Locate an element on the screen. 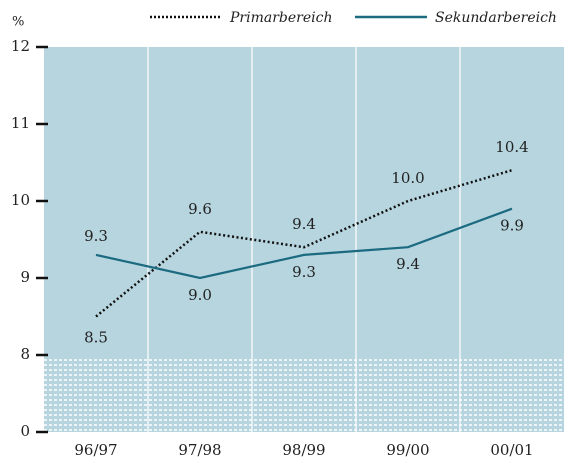 Image resolution: width=564 pixels, height=464 pixels. y-tick-label: 9 is located at coordinates (25, 277).